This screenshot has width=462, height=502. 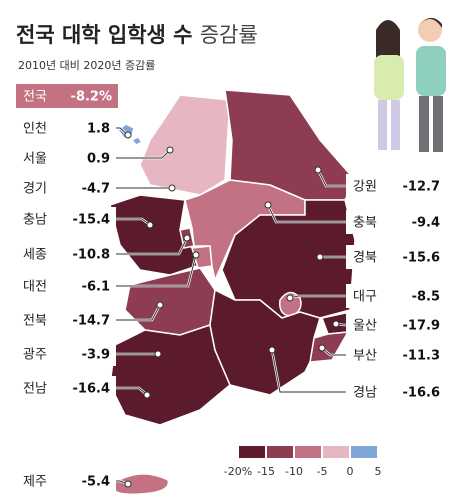 What do you see at coordinates (426, 223) in the screenshot?
I see `region-value: -9.4` at bounding box center [426, 223].